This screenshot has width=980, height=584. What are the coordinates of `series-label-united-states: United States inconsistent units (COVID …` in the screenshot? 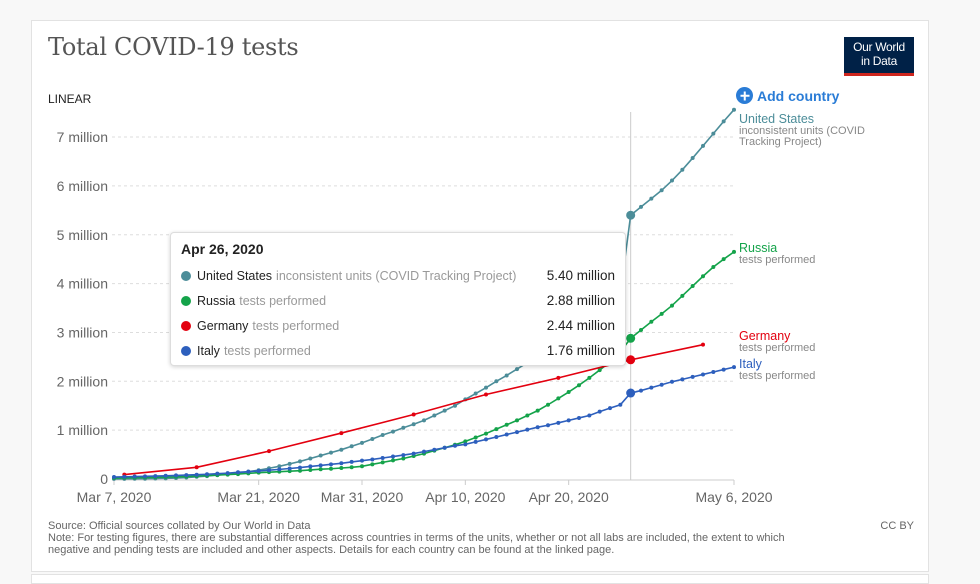 It's located at (802, 130).